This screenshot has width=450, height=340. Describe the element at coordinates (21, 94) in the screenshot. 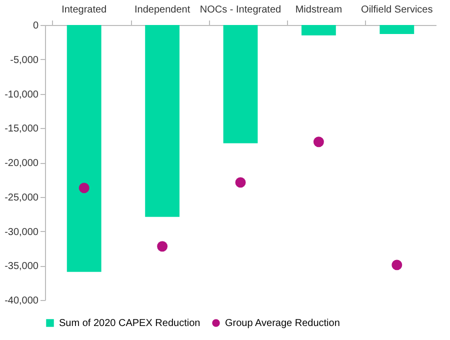

I see `y-tick-label: -10,000` at that location.